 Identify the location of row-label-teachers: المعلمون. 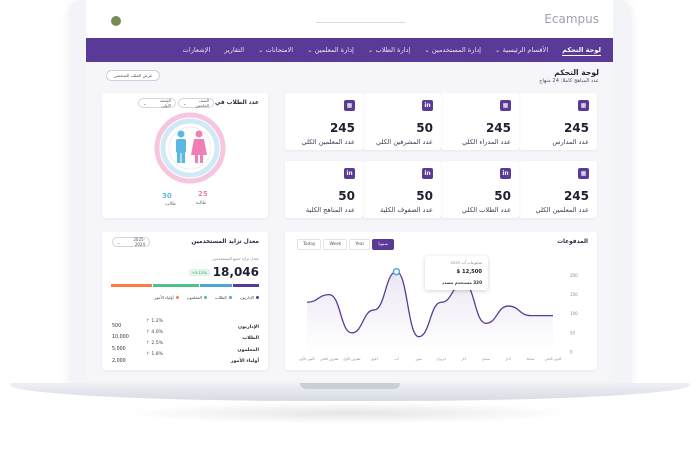
(248, 350).